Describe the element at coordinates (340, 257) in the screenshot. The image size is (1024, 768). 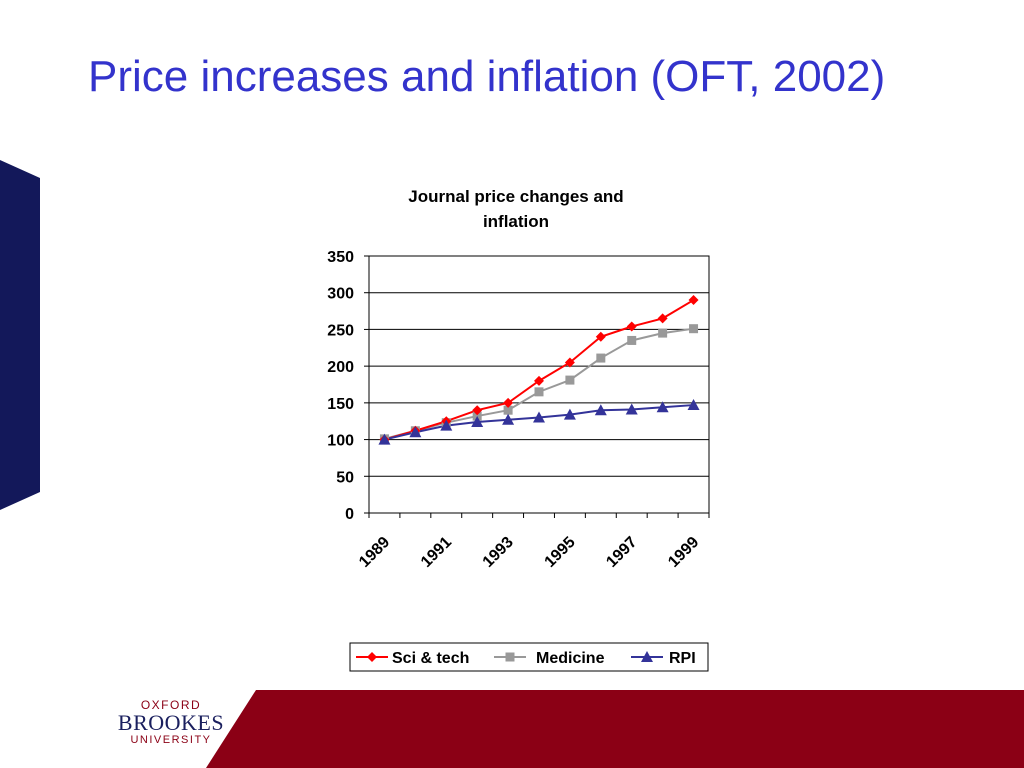
I see `y-tick-label: 350` at that location.